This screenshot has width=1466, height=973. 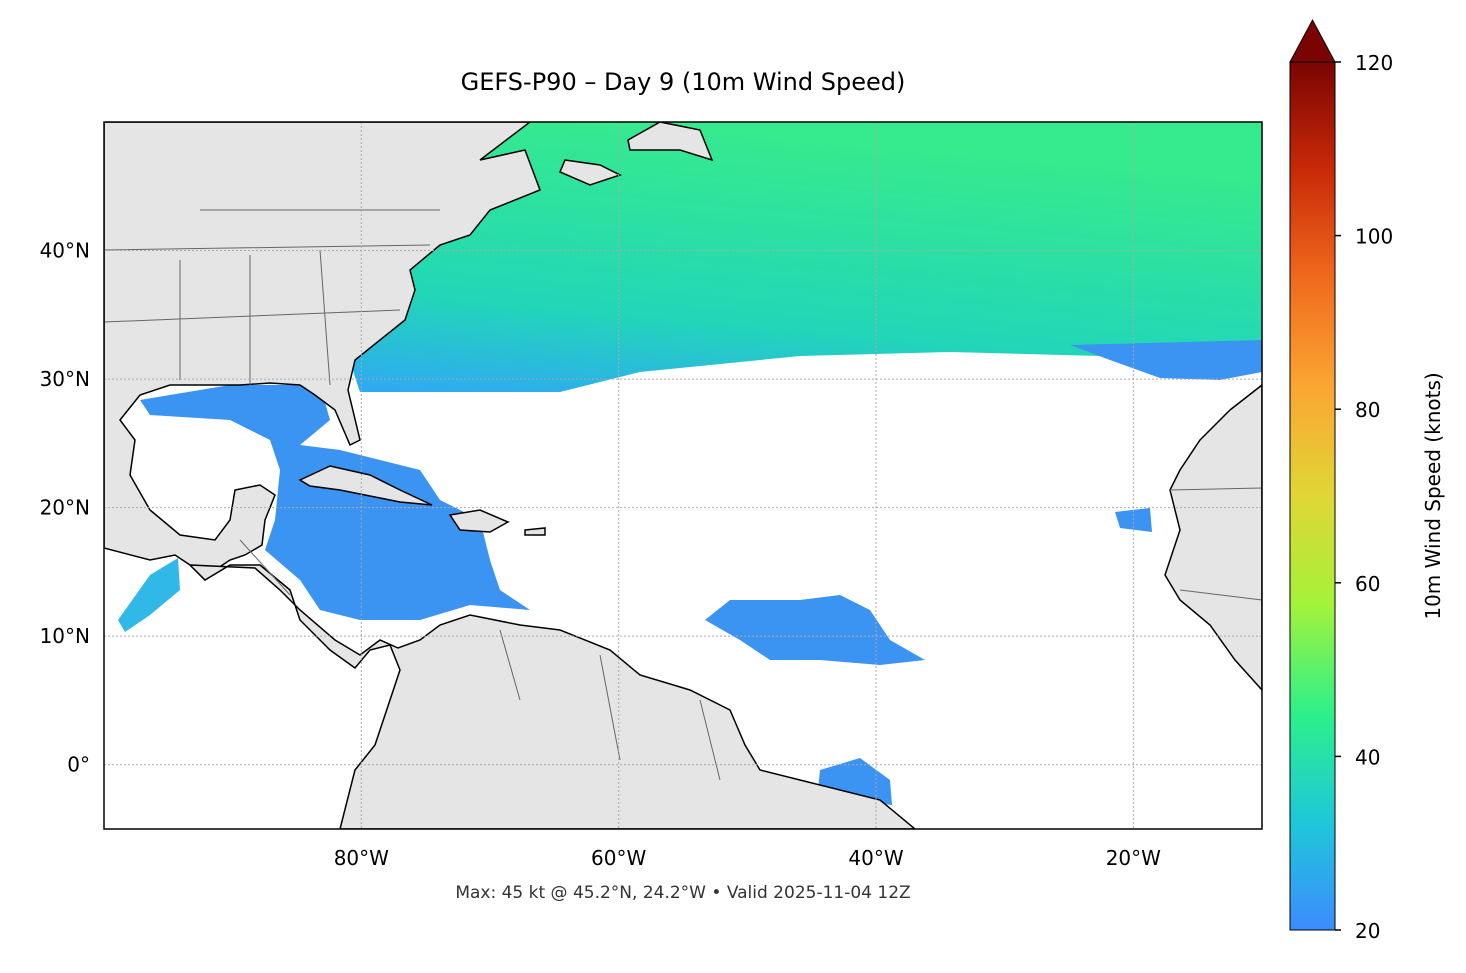 What do you see at coordinates (1374, 237) in the screenshot?
I see `colorbar-tick-label: 100` at bounding box center [1374, 237].